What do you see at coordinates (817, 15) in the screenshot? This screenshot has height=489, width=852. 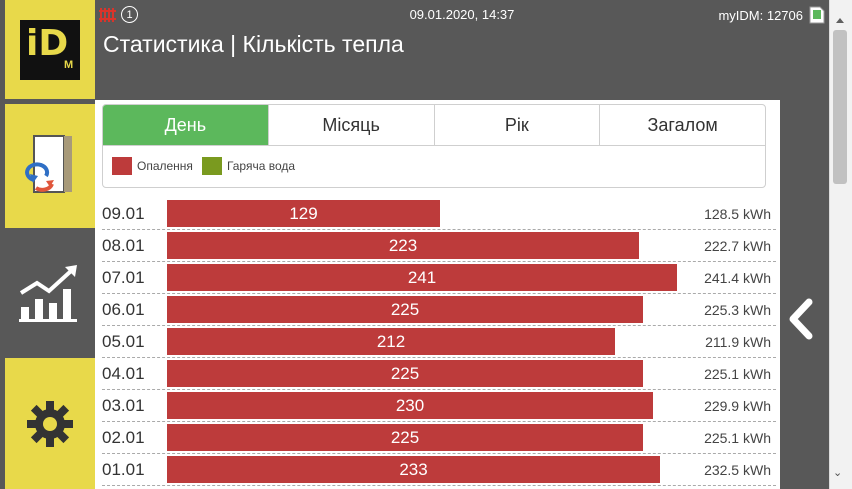 I see `sd-card-icon` at bounding box center [817, 15].